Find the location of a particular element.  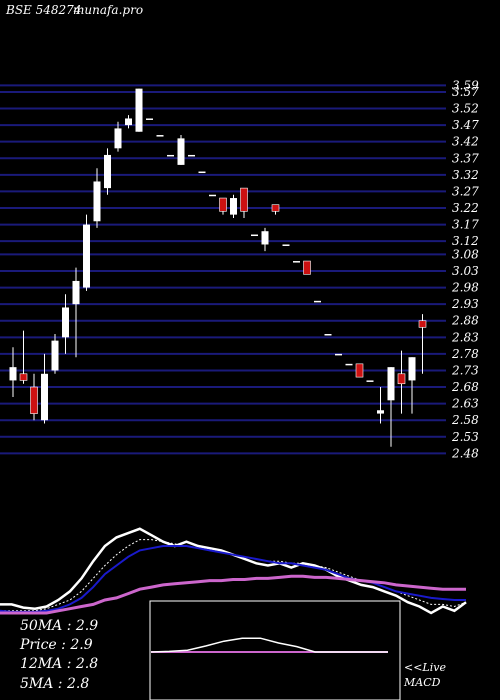

legend-5ma: 5MA : 2.8 is located at coordinates (54, 684).